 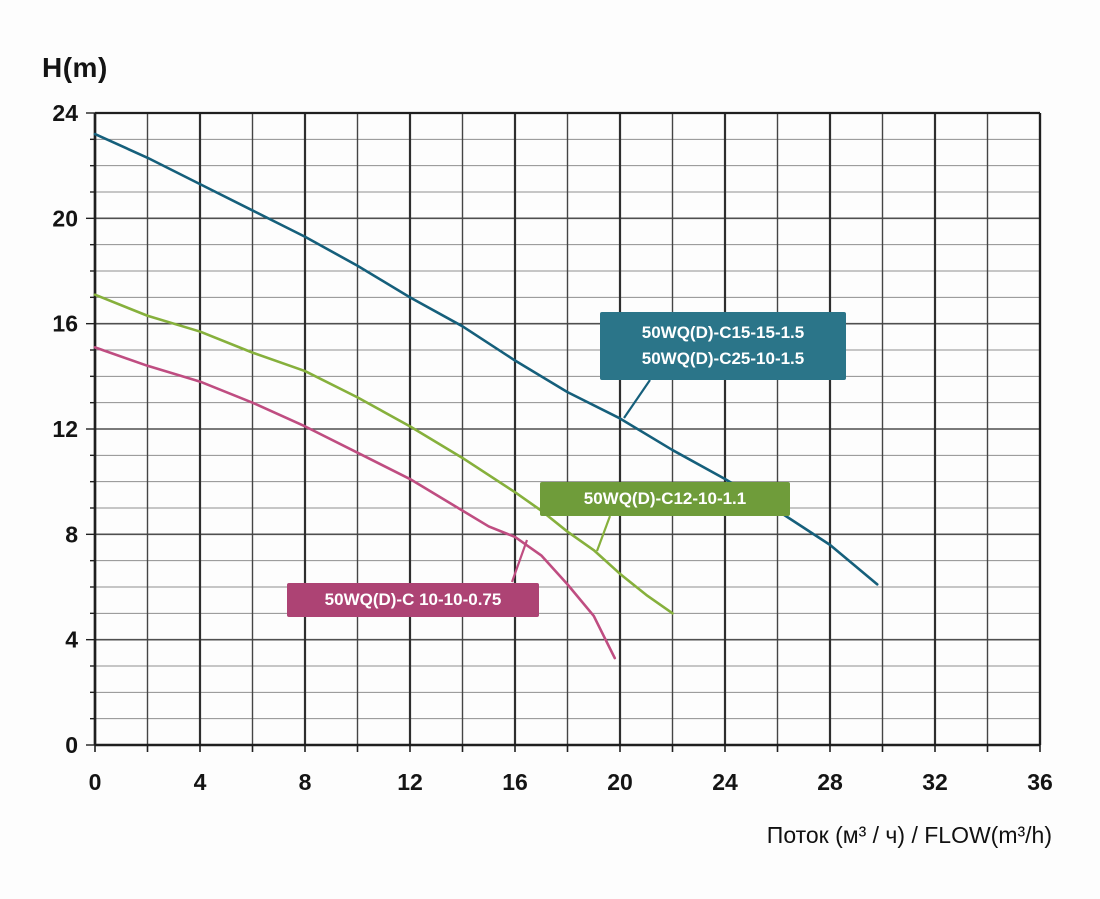 I want to click on series-label-line: 50WQ(D)-C 10-10-0.75, so click(x=413, y=599).